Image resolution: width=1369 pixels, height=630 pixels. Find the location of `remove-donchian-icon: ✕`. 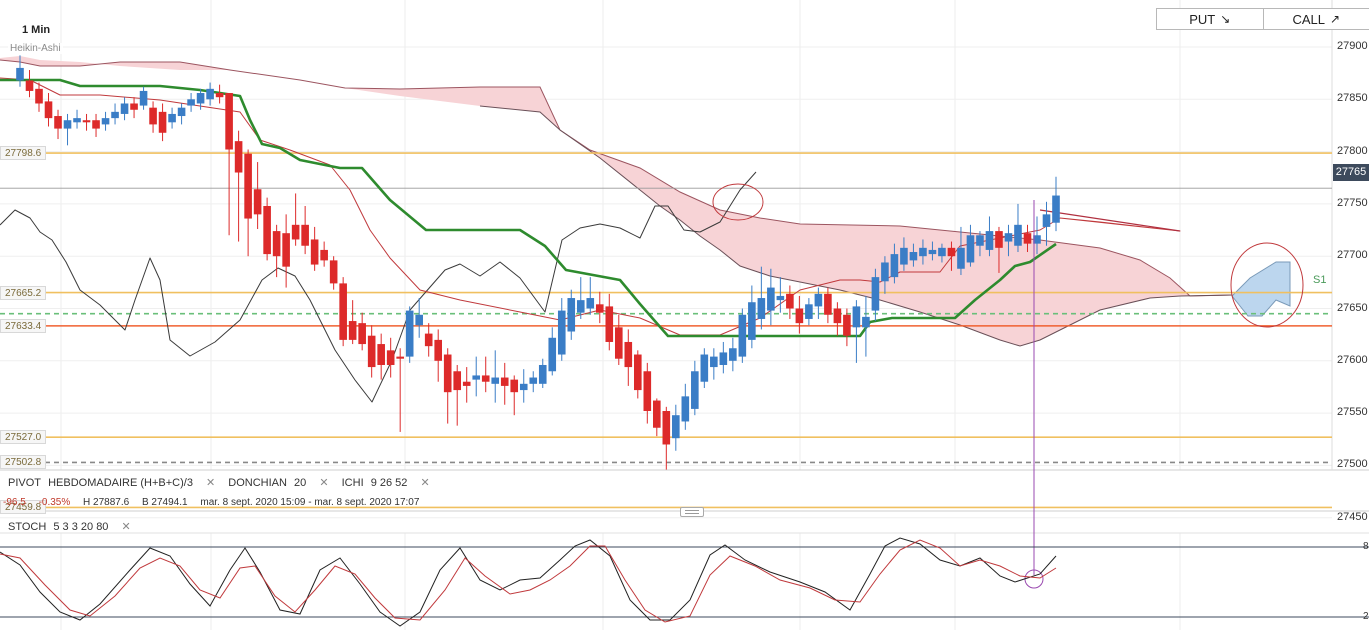

remove-donchian-icon: ✕ is located at coordinates (324, 483).